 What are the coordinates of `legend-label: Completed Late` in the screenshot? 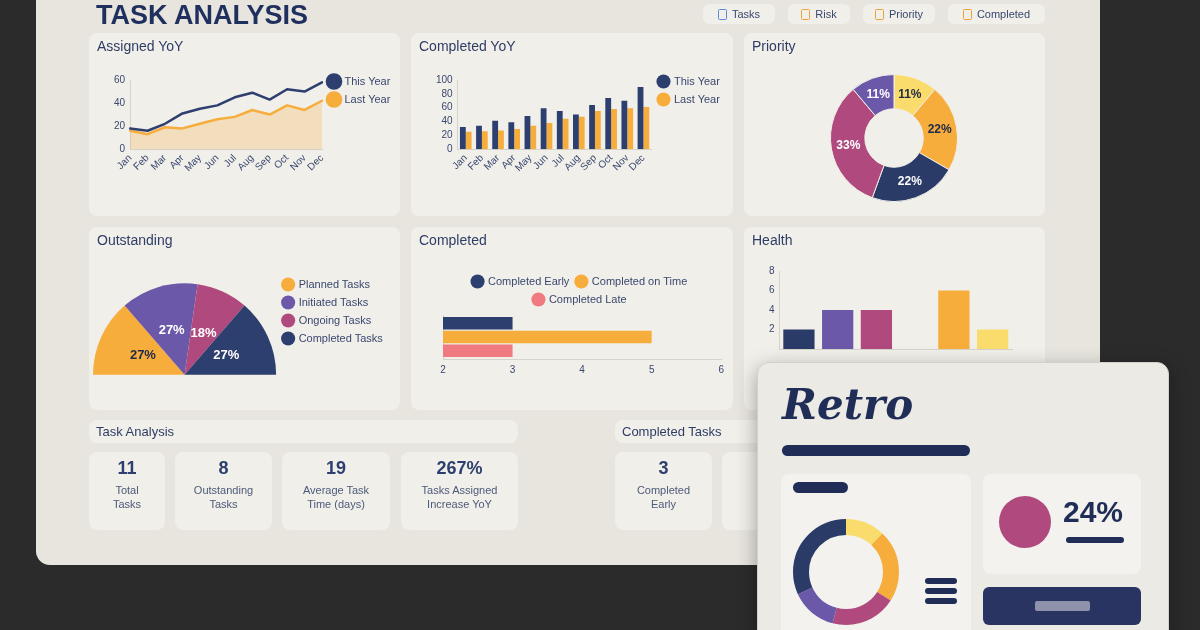 It's located at (587, 298).